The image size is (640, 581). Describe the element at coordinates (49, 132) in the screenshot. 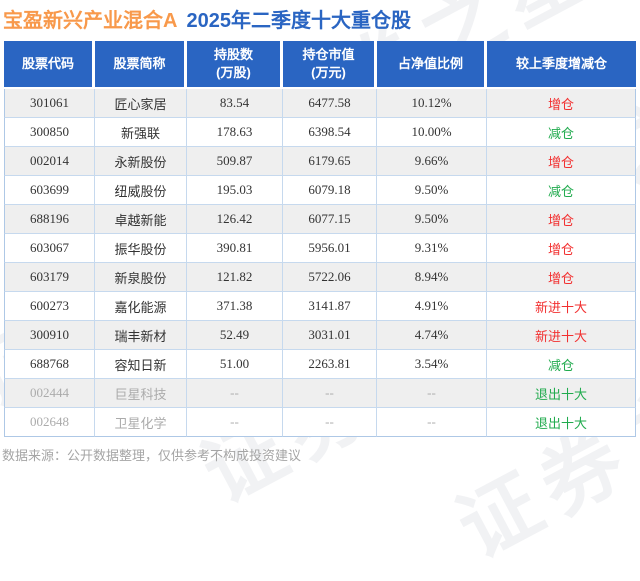

I see `stock-code-cell: 300850` at that location.